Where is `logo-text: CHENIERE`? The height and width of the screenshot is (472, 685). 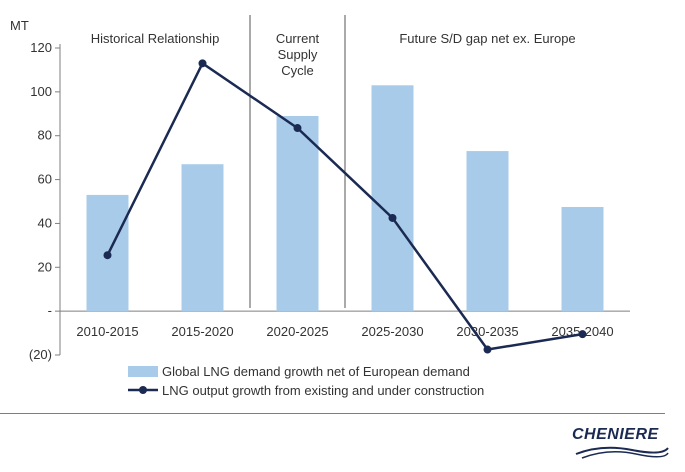 logo-text: CHENIERE is located at coordinates (615, 434).